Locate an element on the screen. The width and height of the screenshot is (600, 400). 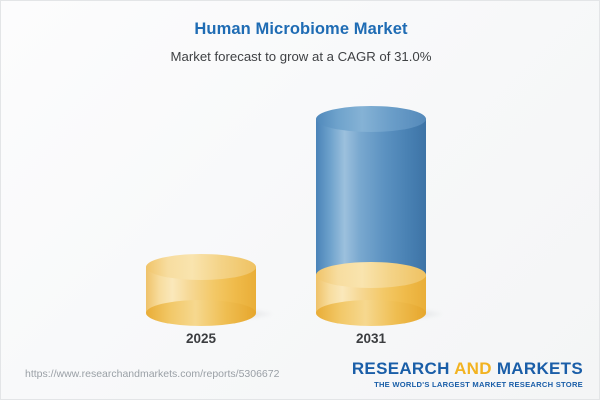
category-label-2031: 2031 is located at coordinates (371, 338).